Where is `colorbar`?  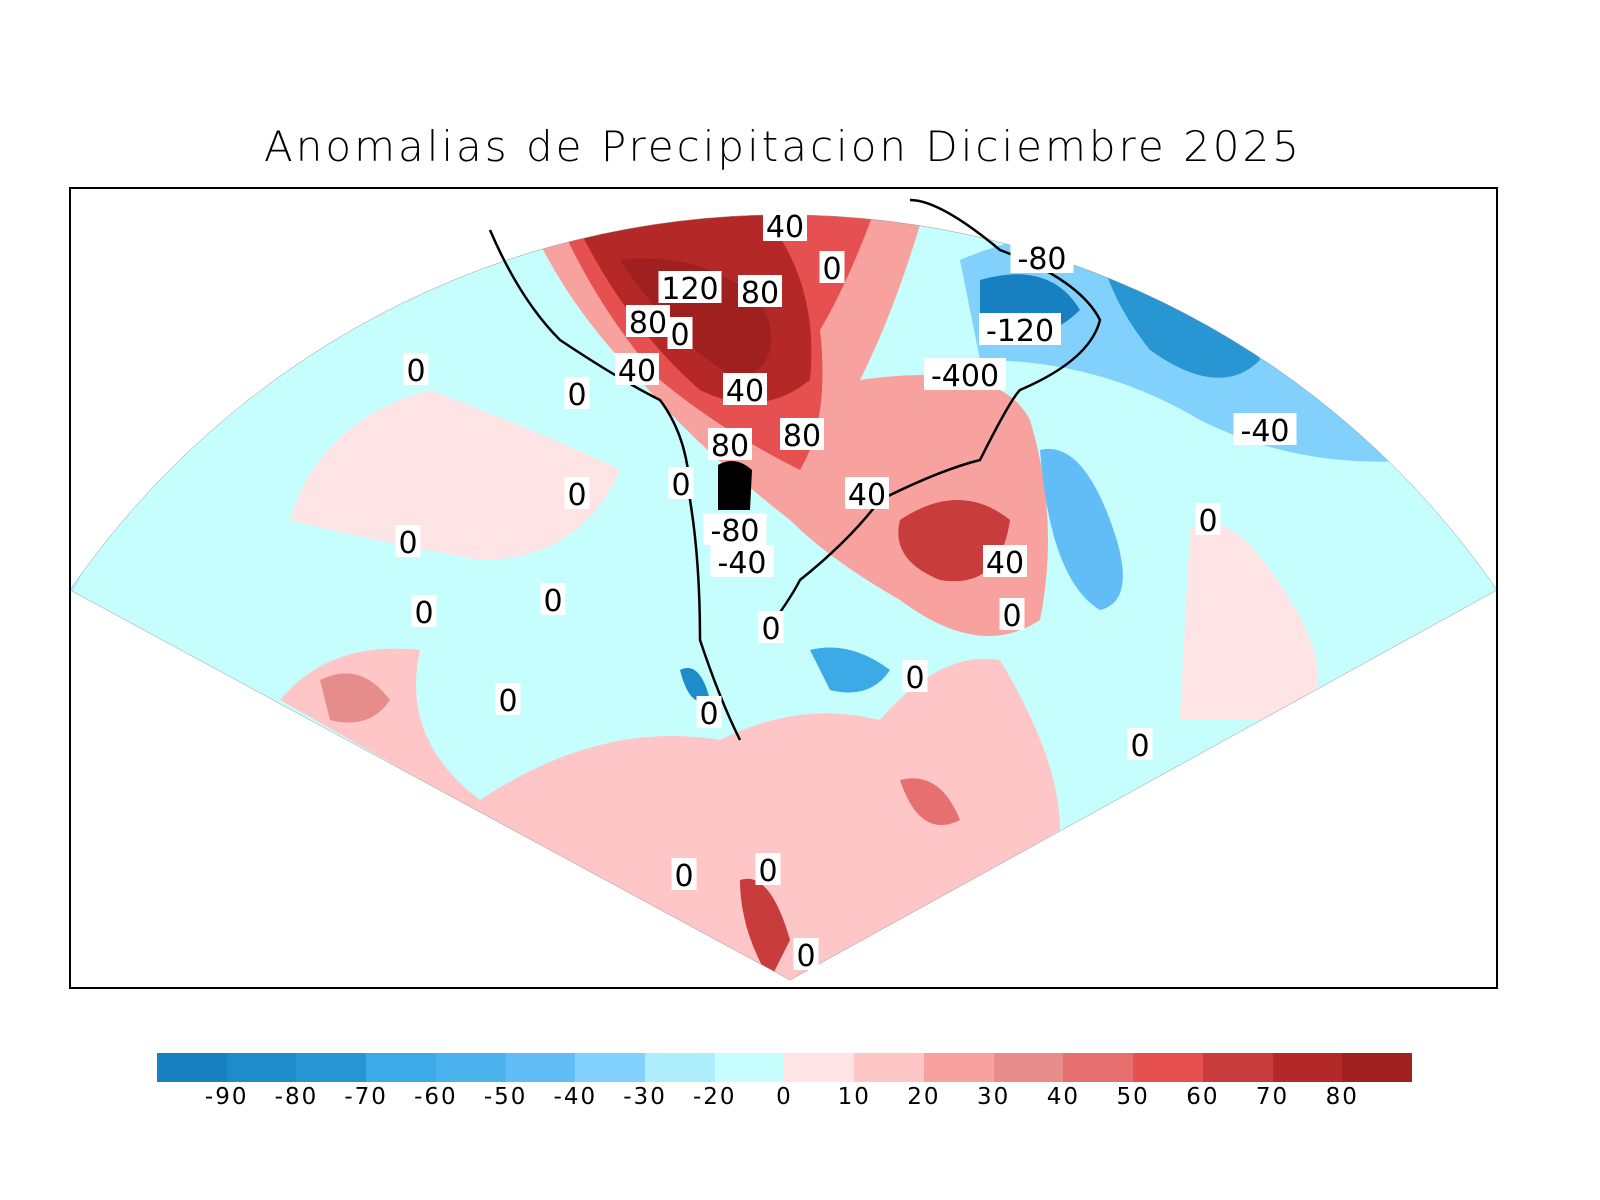
colorbar is located at coordinates (784, 1067).